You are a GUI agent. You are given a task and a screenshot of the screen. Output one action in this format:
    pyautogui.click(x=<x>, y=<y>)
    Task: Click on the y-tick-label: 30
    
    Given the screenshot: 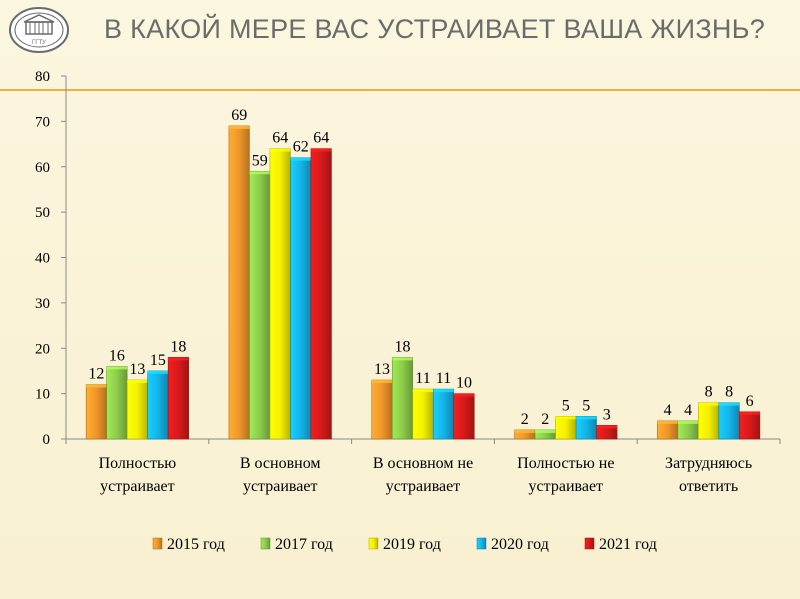 What is the action you would take?
    pyautogui.click(x=42, y=304)
    